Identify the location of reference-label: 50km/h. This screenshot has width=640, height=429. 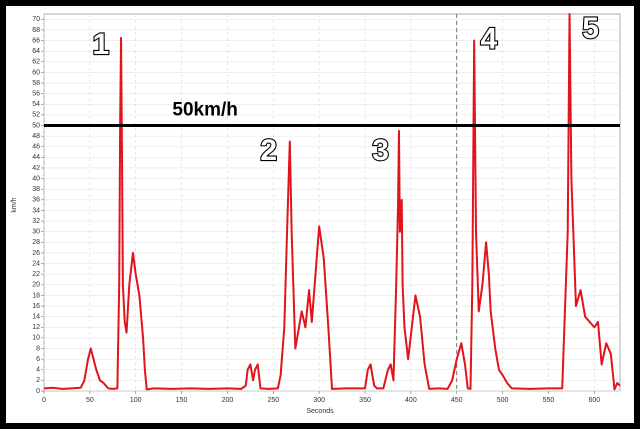
(204, 110).